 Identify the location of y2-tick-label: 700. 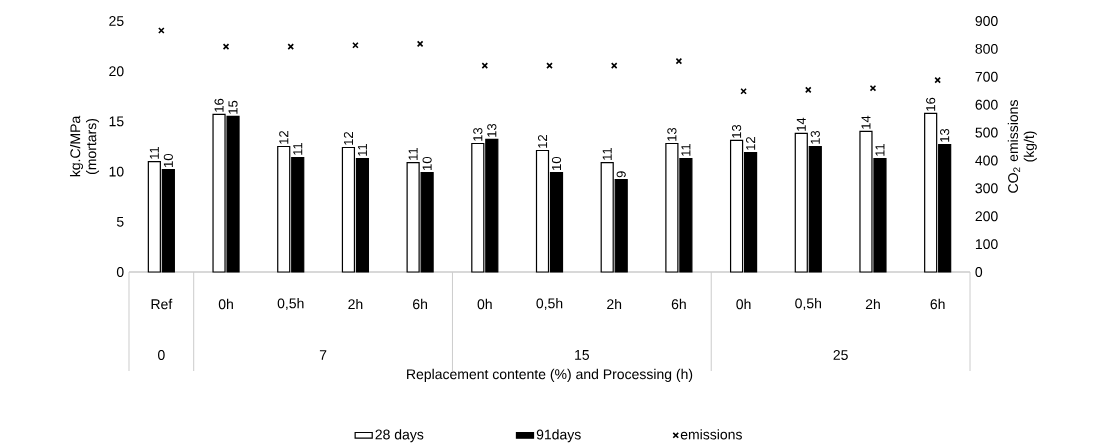
(986, 76).